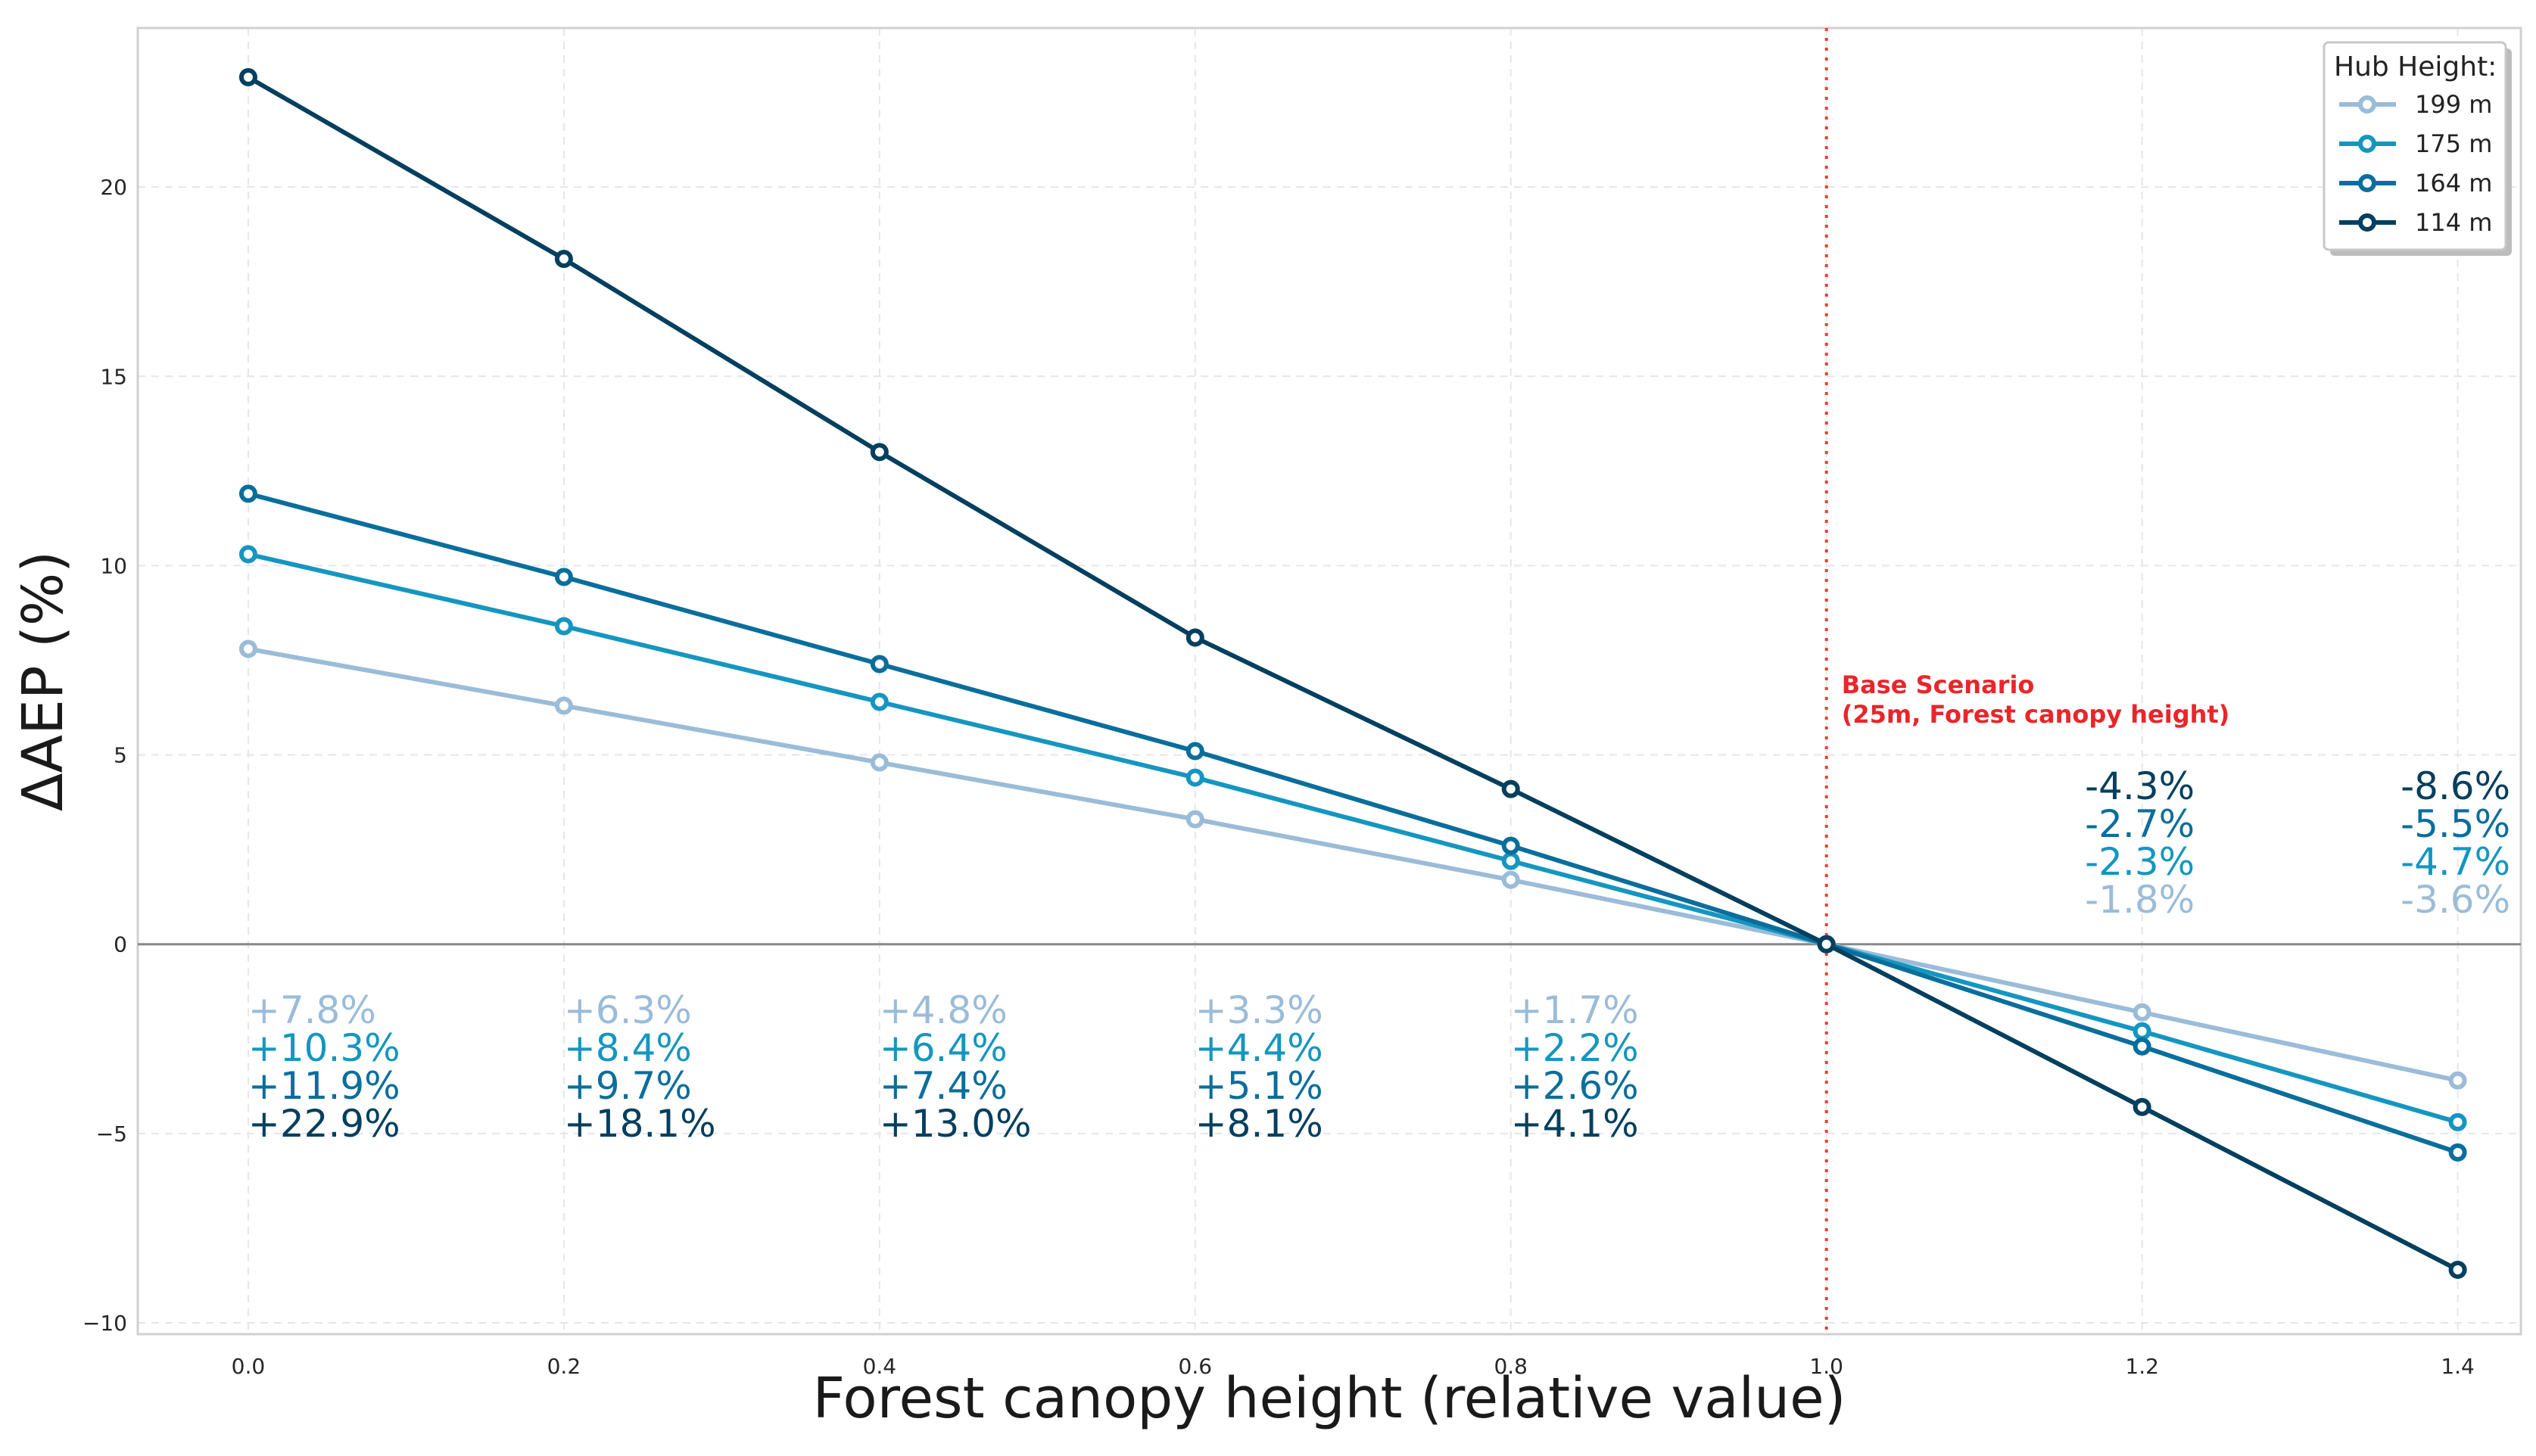 The width and height of the screenshot is (2536, 1456). Describe the element at coordinates (113, 187) in the screenshot. I see `y-tick-label: 20` at that location.